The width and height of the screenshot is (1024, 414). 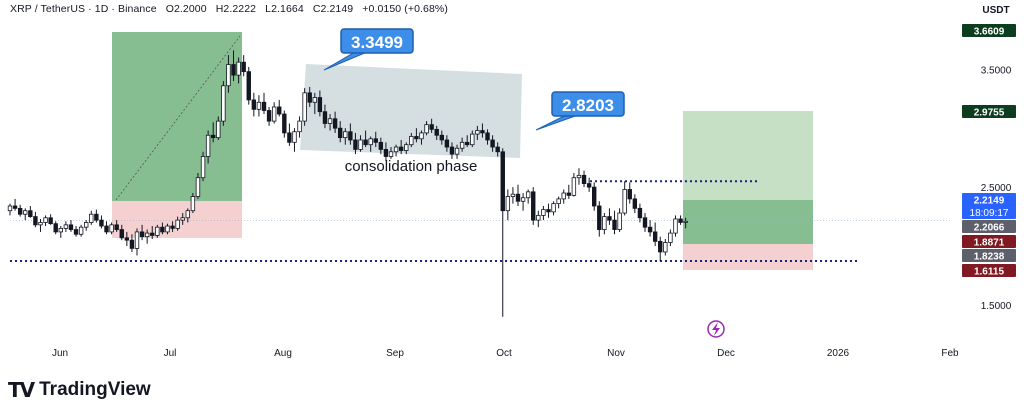 I want to click on symbol-label: XRP / TetherUS · 1D · Binance, so click(x=83, y=9).